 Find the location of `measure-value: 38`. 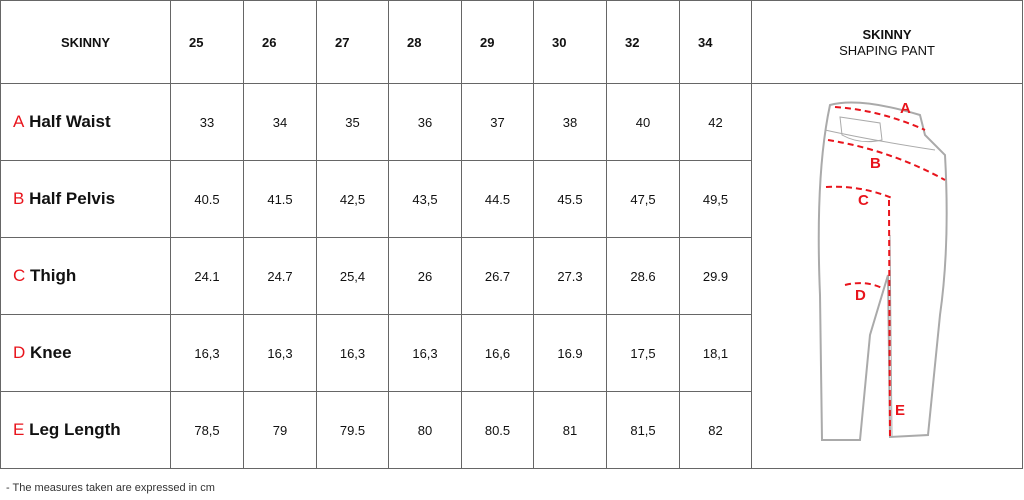

measure-value: 38 is located at coordinates (570, 122).